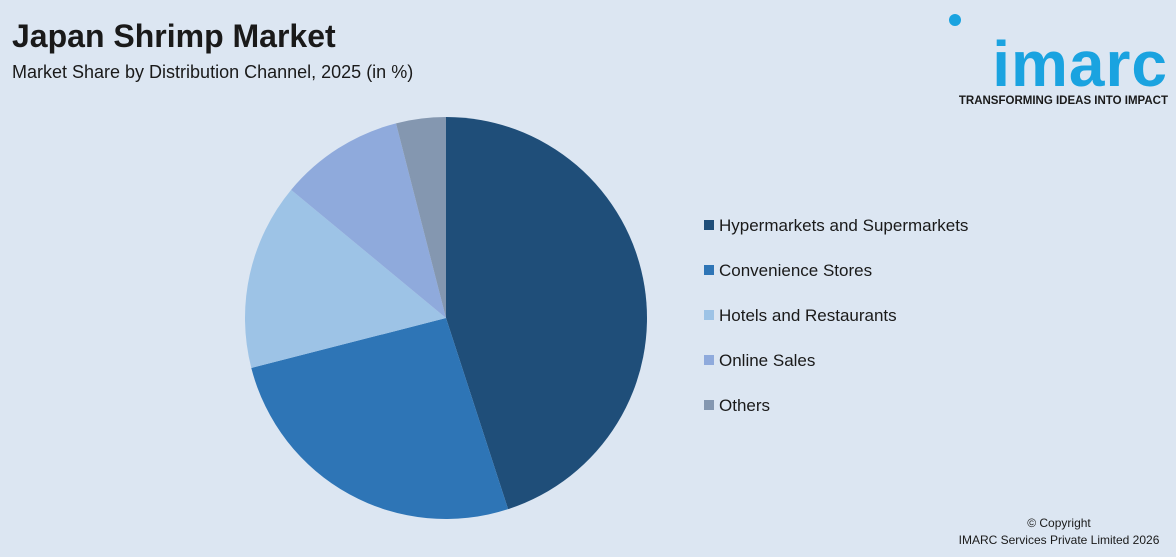 The height and width of the screenshot is (557, 1176). What do you see at coordinates (744, 405) in the screenshot?
I see `legend-label: Others` at bounding box center [744, 405].